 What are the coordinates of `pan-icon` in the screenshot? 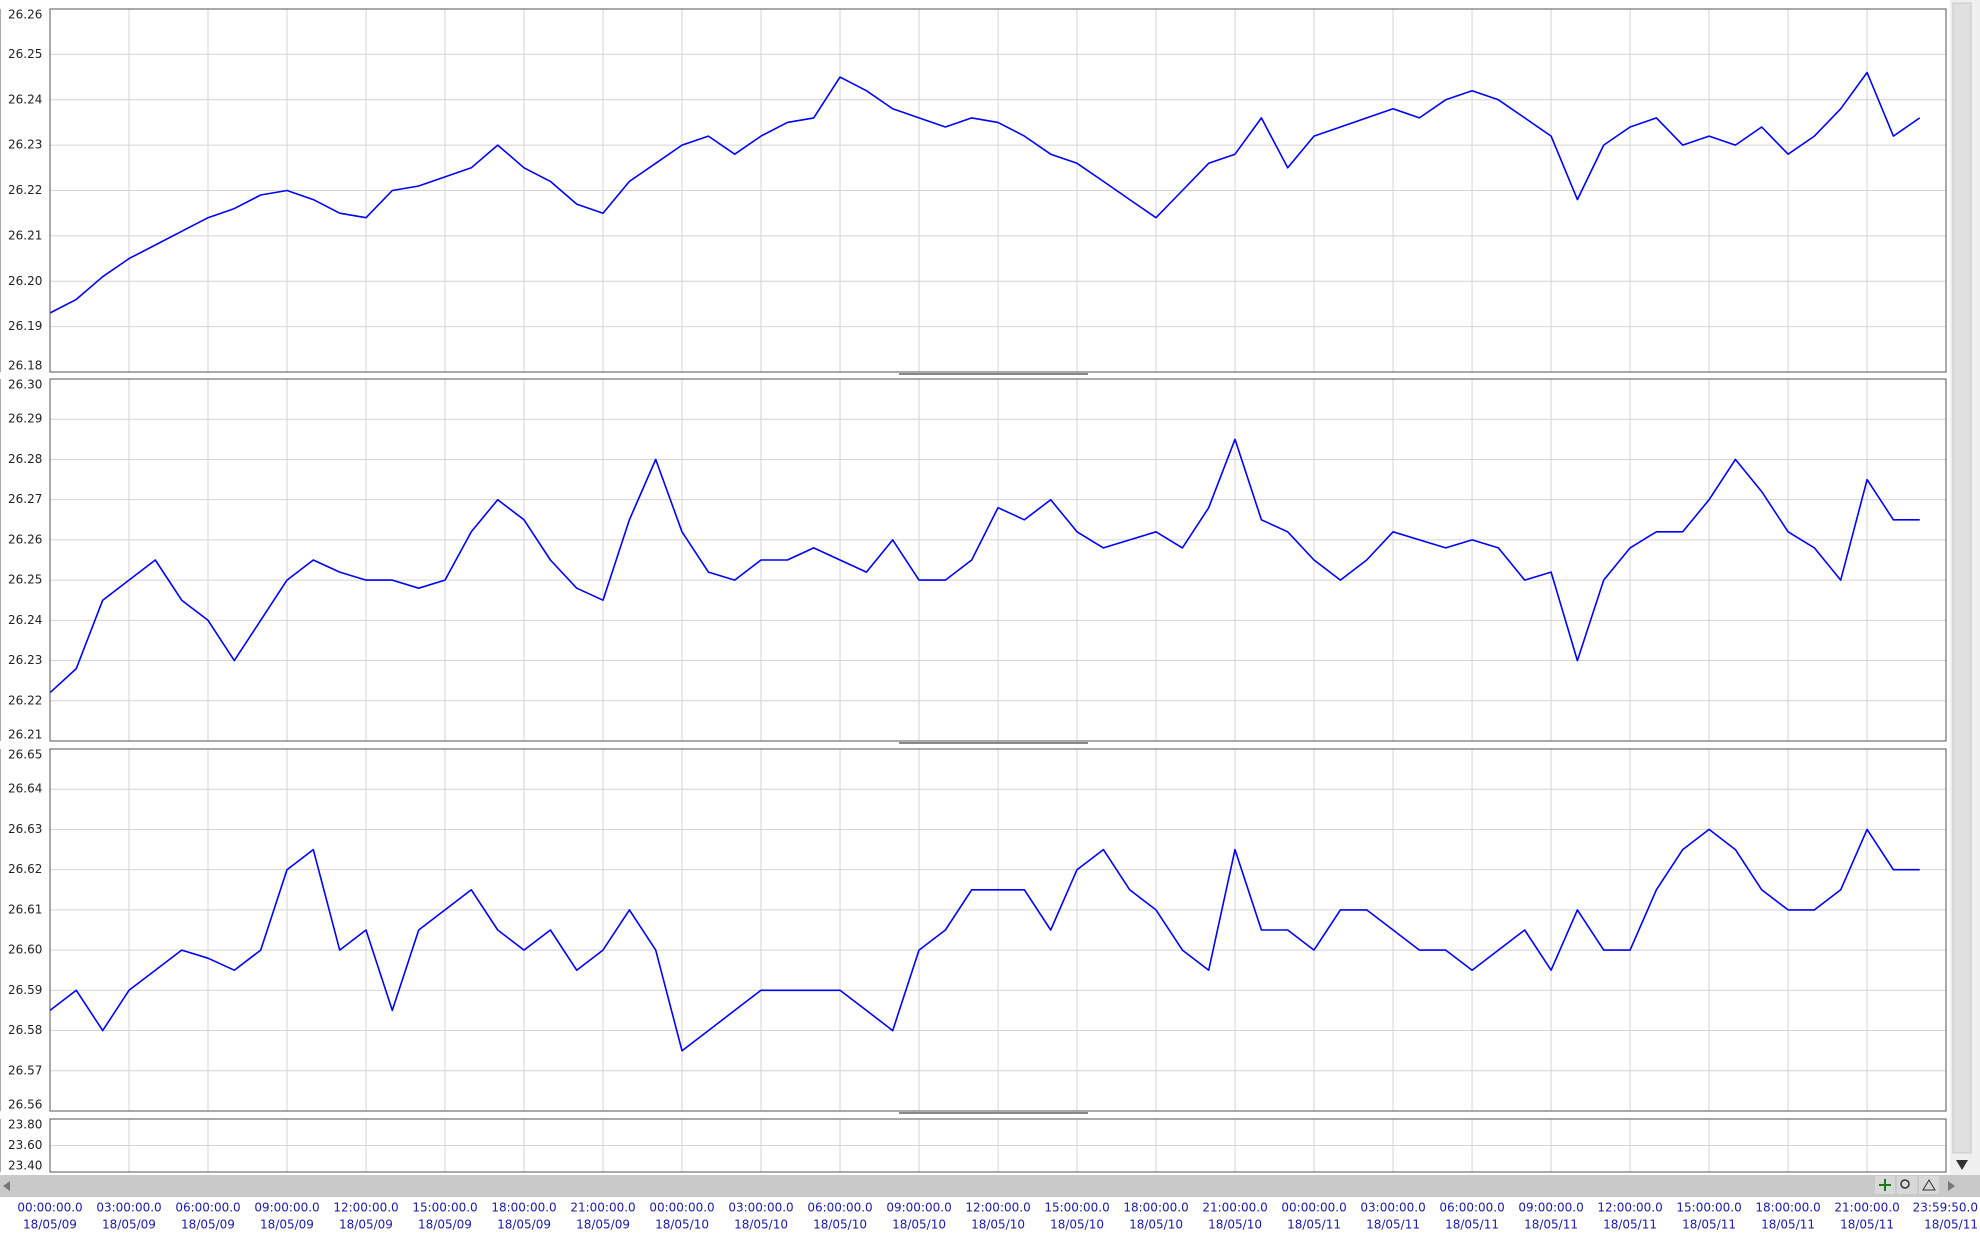 It's located at (1929, 1185).